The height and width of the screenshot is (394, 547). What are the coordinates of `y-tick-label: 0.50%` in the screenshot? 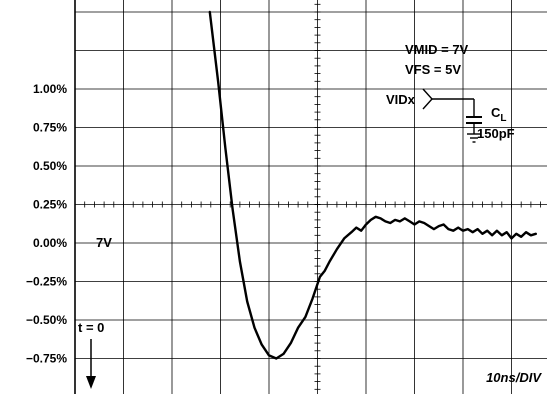 It's located at (50, 166).